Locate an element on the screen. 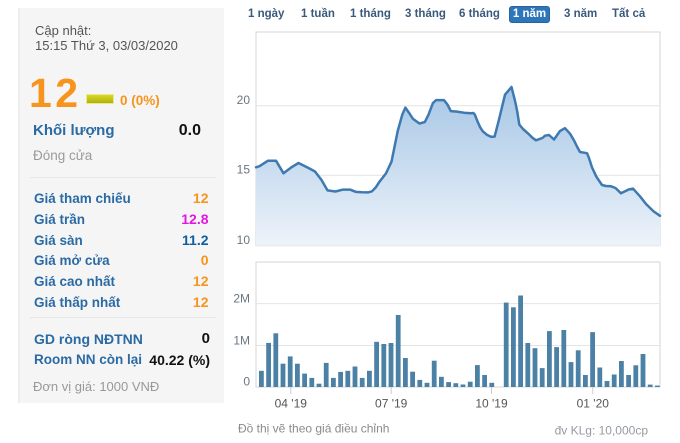  svg-text: 10 is located at coordinates (244, 240).